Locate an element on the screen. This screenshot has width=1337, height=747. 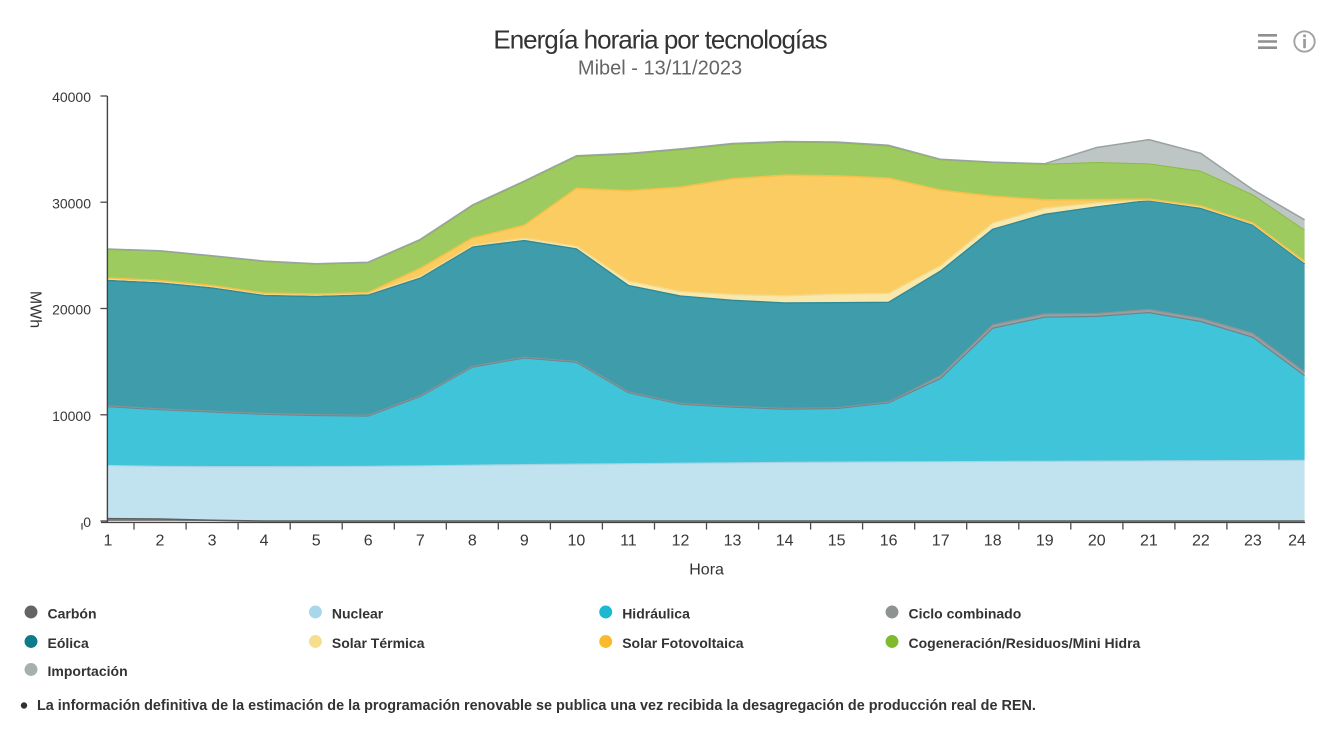
svg-text: 4 is located at coordinates (264, 541).